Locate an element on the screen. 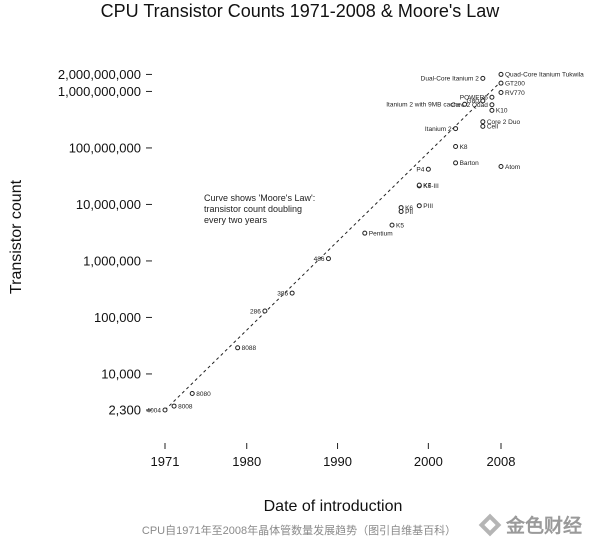 Image resolution: width=600 pixels, height=545 pixels. y-tick-label: 10,000 is located at coordinates (121, 373).